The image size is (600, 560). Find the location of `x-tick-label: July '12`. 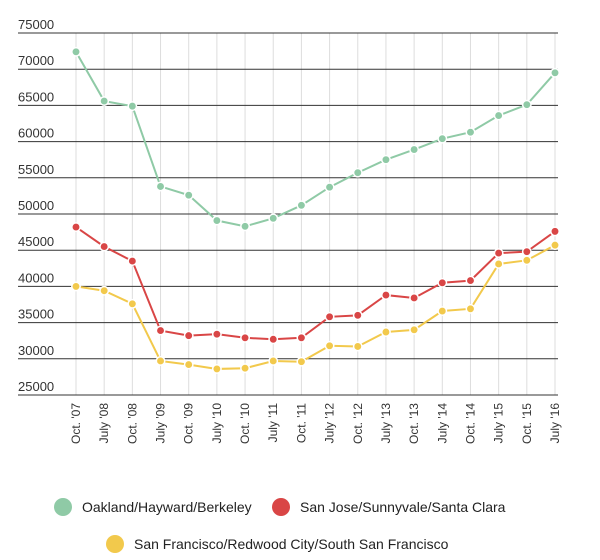

x-tick-label: July '12 is located at coordinates (330, 423).